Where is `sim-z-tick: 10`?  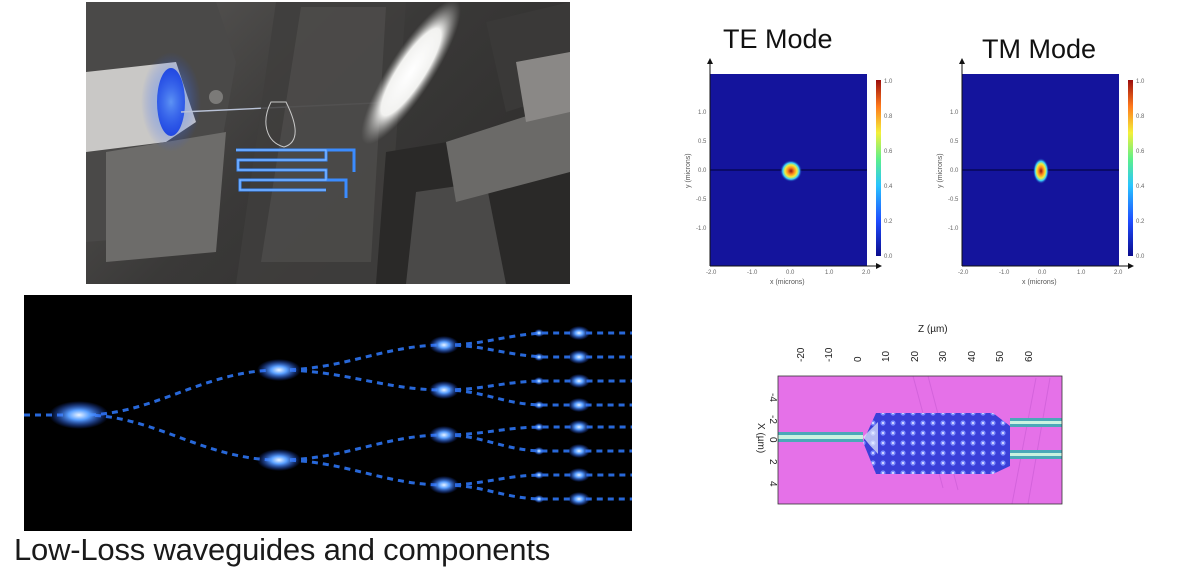 sim-z-tick: 10 is located at coordinates (886, 356).